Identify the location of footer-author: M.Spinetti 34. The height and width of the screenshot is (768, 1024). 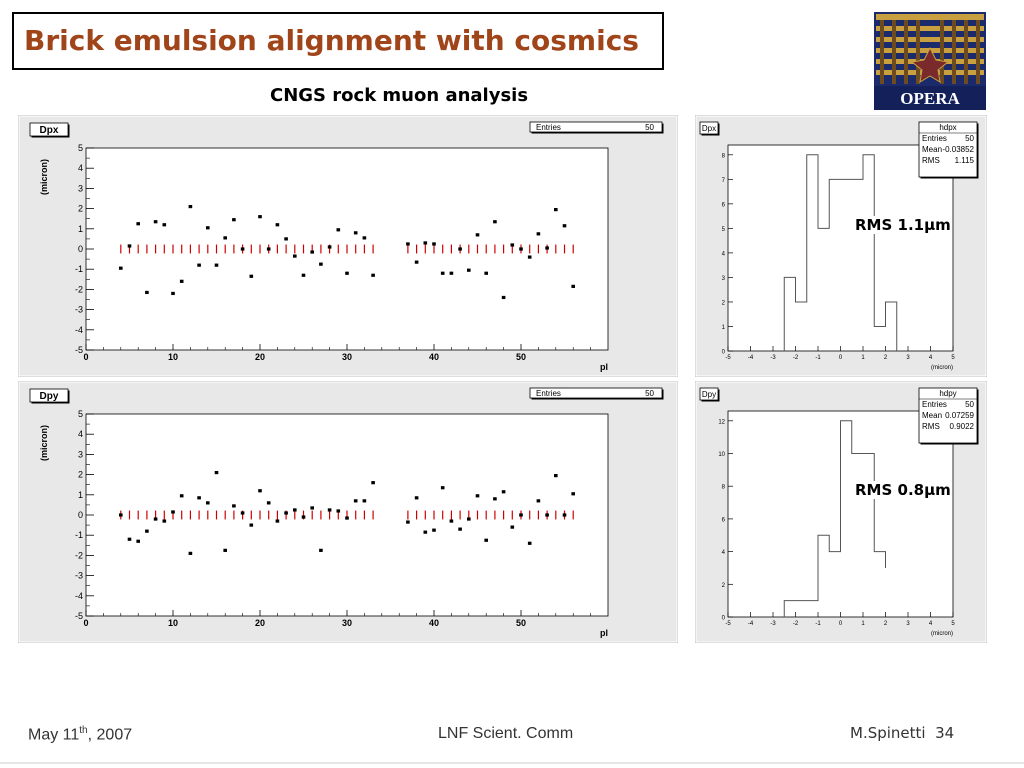
(902, 733).